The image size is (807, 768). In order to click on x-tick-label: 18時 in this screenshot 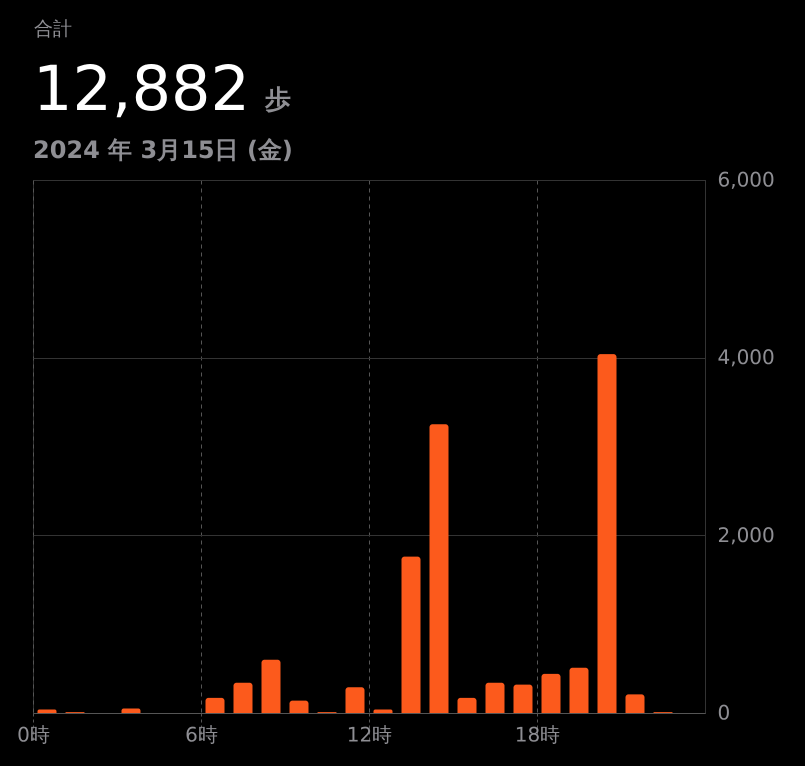, I will do `click(537, 734)`.